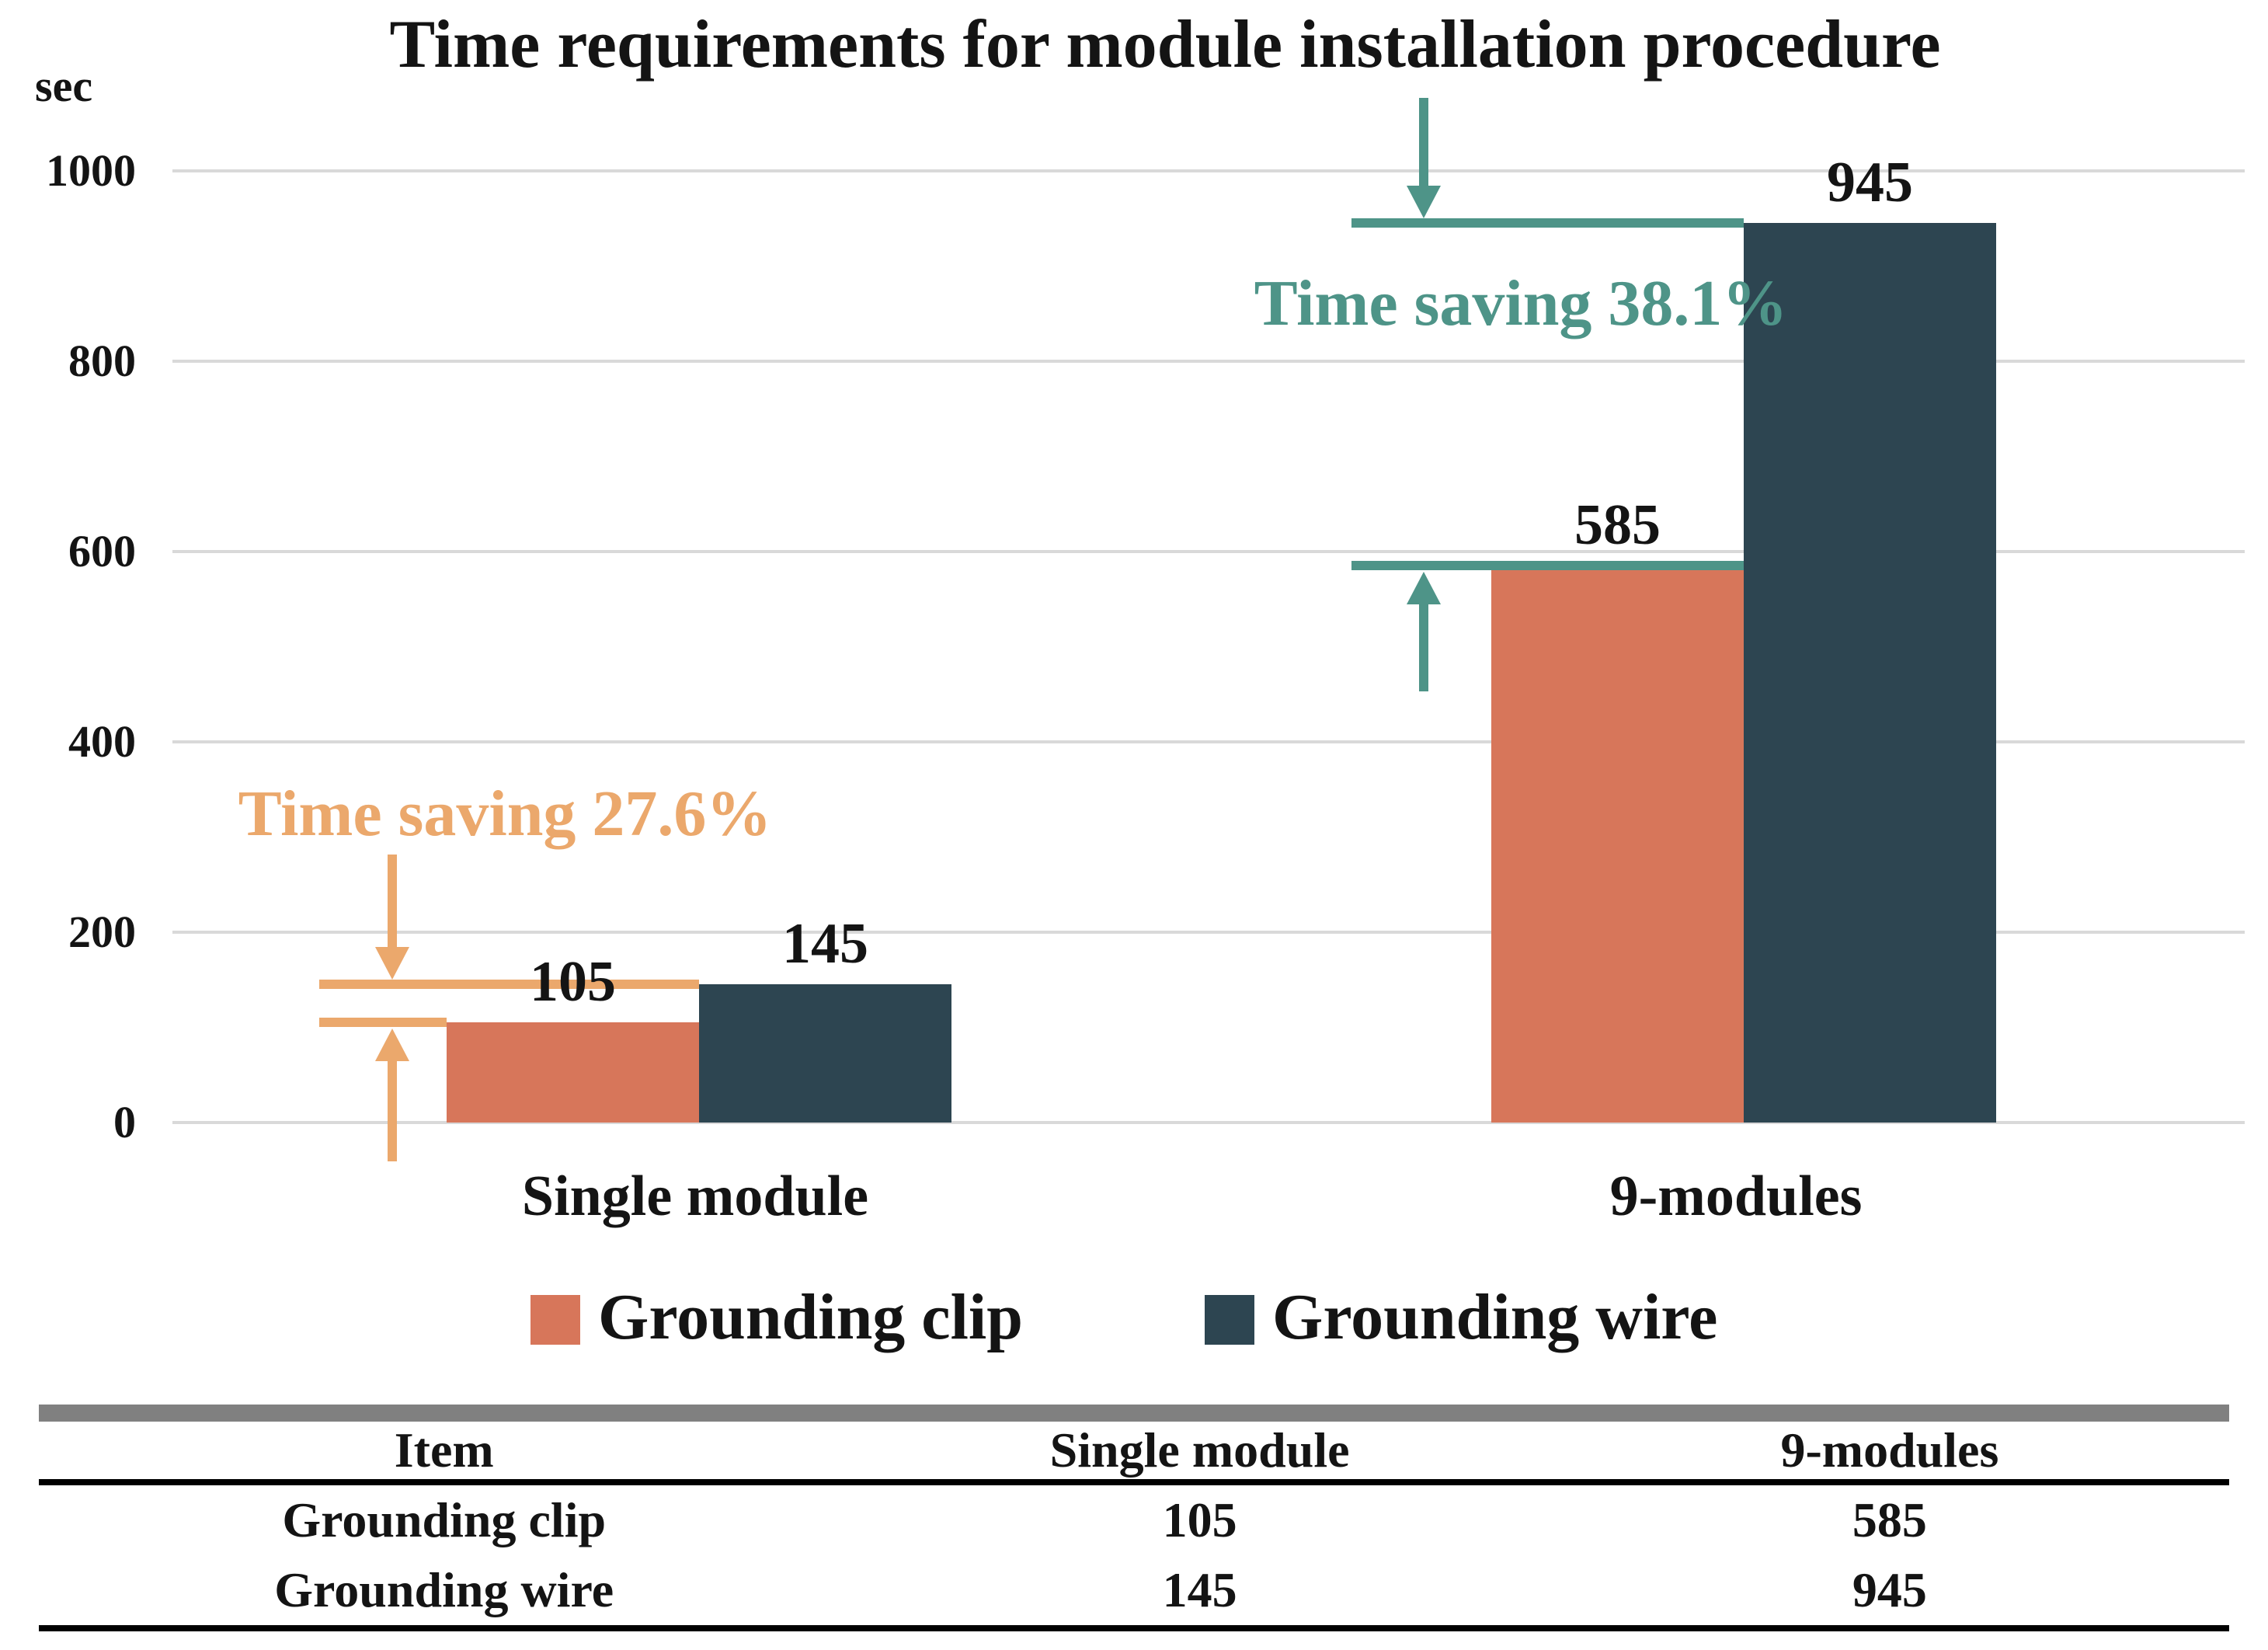  I want to click on legend: Grounding clip Grounding wire, so click(1134, 1324).